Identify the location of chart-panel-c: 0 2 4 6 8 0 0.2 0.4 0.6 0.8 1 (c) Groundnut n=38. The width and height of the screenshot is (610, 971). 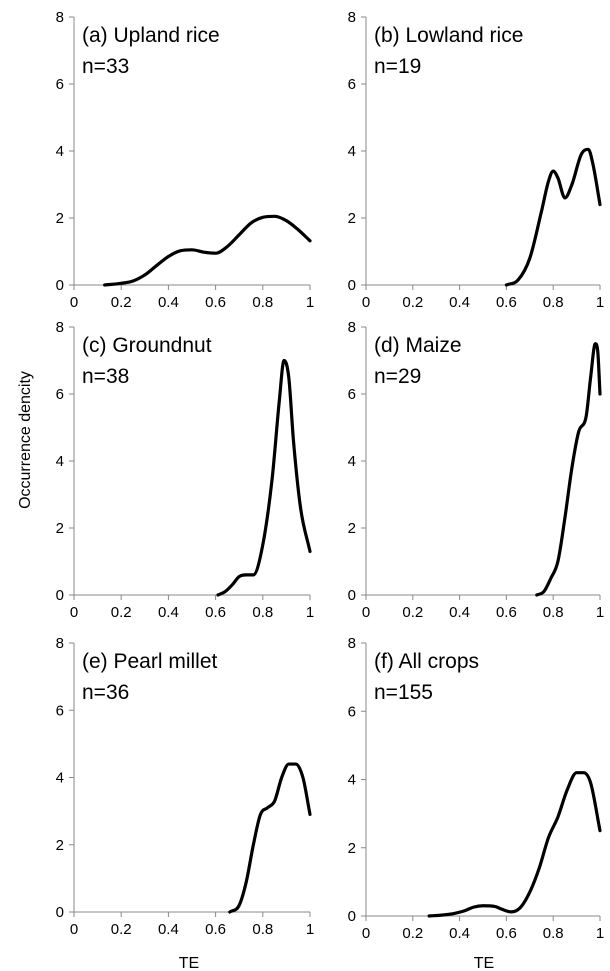
(185, 470).